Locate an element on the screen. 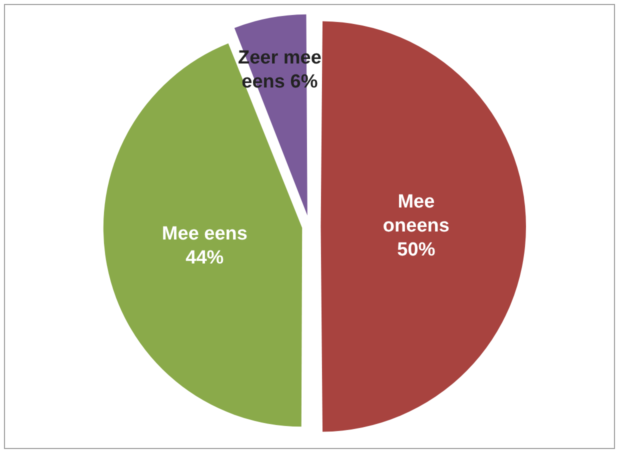 The height and width of the screenshot is (453, 619). data-label: 50% is located at coordinates (416, 250).